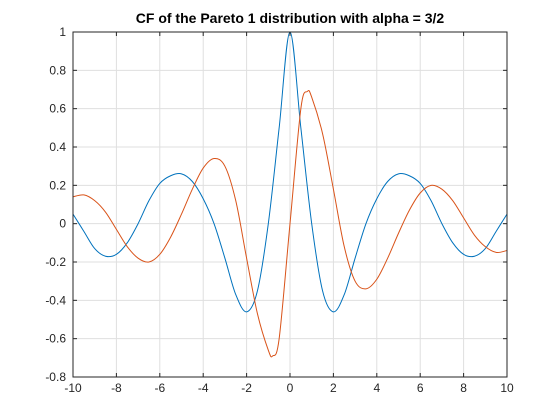  I want to click on y-tick-label: 0.8, so click(57, 70).